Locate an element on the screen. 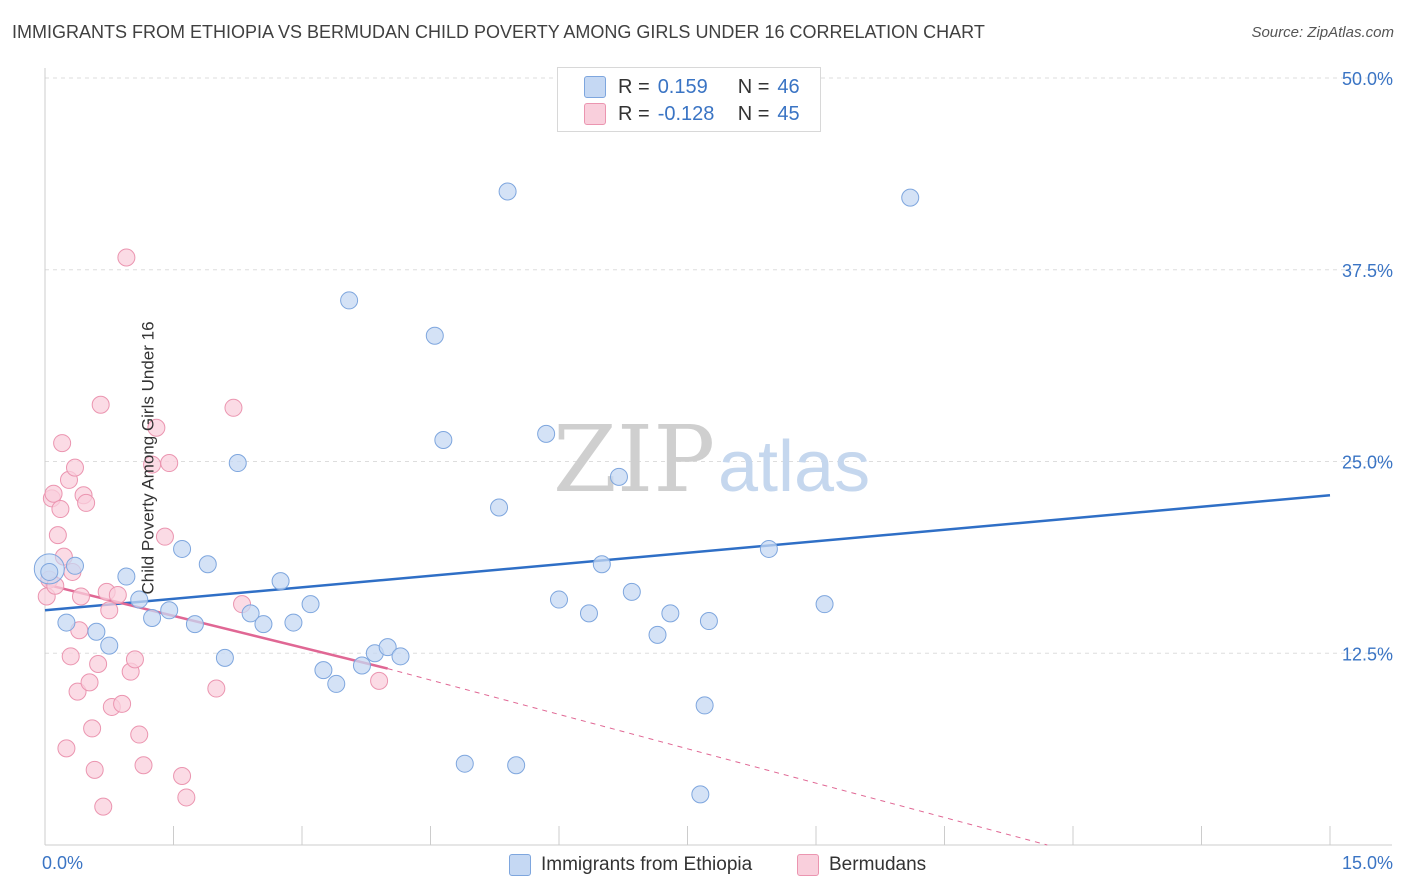  legend-r-value: 0.159 is located at coordinates (682, 86).